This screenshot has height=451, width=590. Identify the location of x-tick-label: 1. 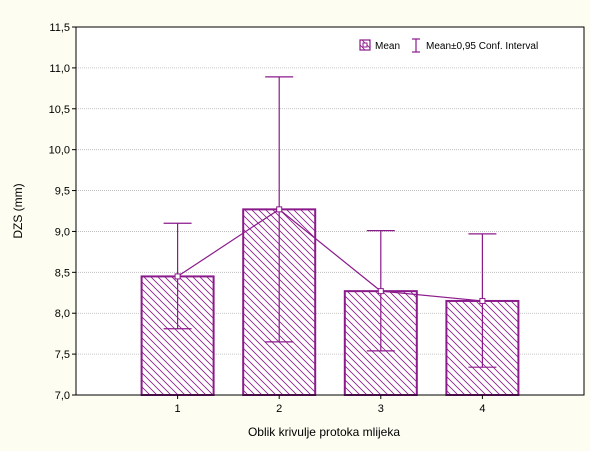
(178, 409).